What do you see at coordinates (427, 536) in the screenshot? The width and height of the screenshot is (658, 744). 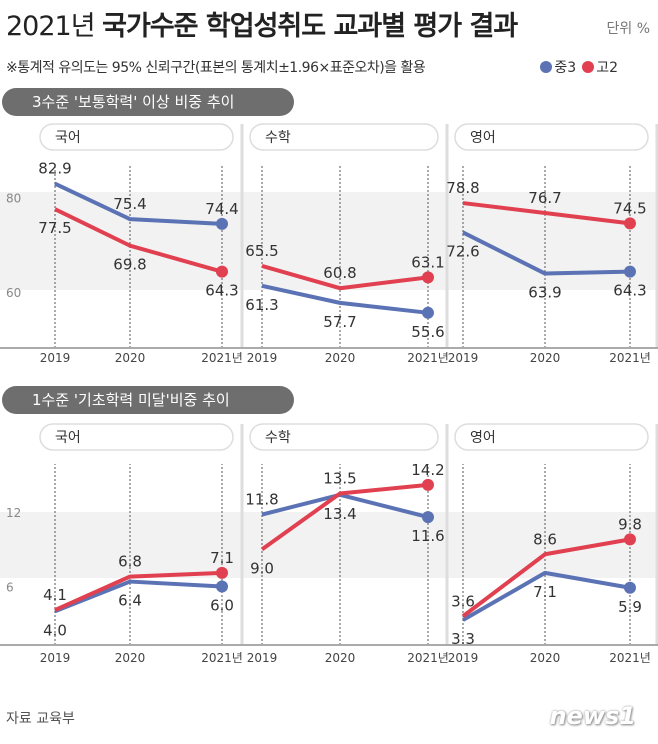 I see `data-label: 11.6` at bounding box center [427, 536].